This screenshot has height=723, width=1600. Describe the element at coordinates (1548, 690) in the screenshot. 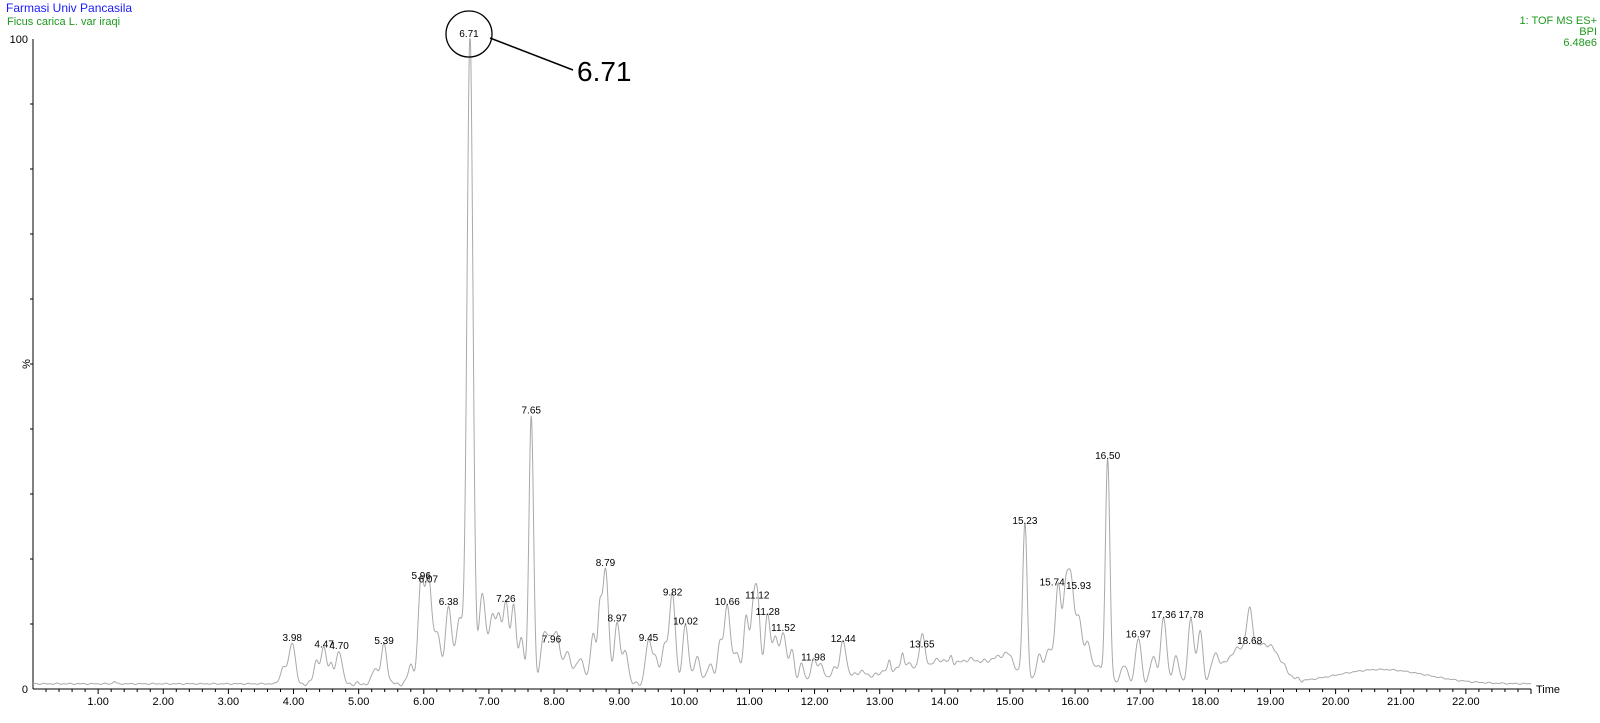

I see `x-axis-label: Time` at that location.